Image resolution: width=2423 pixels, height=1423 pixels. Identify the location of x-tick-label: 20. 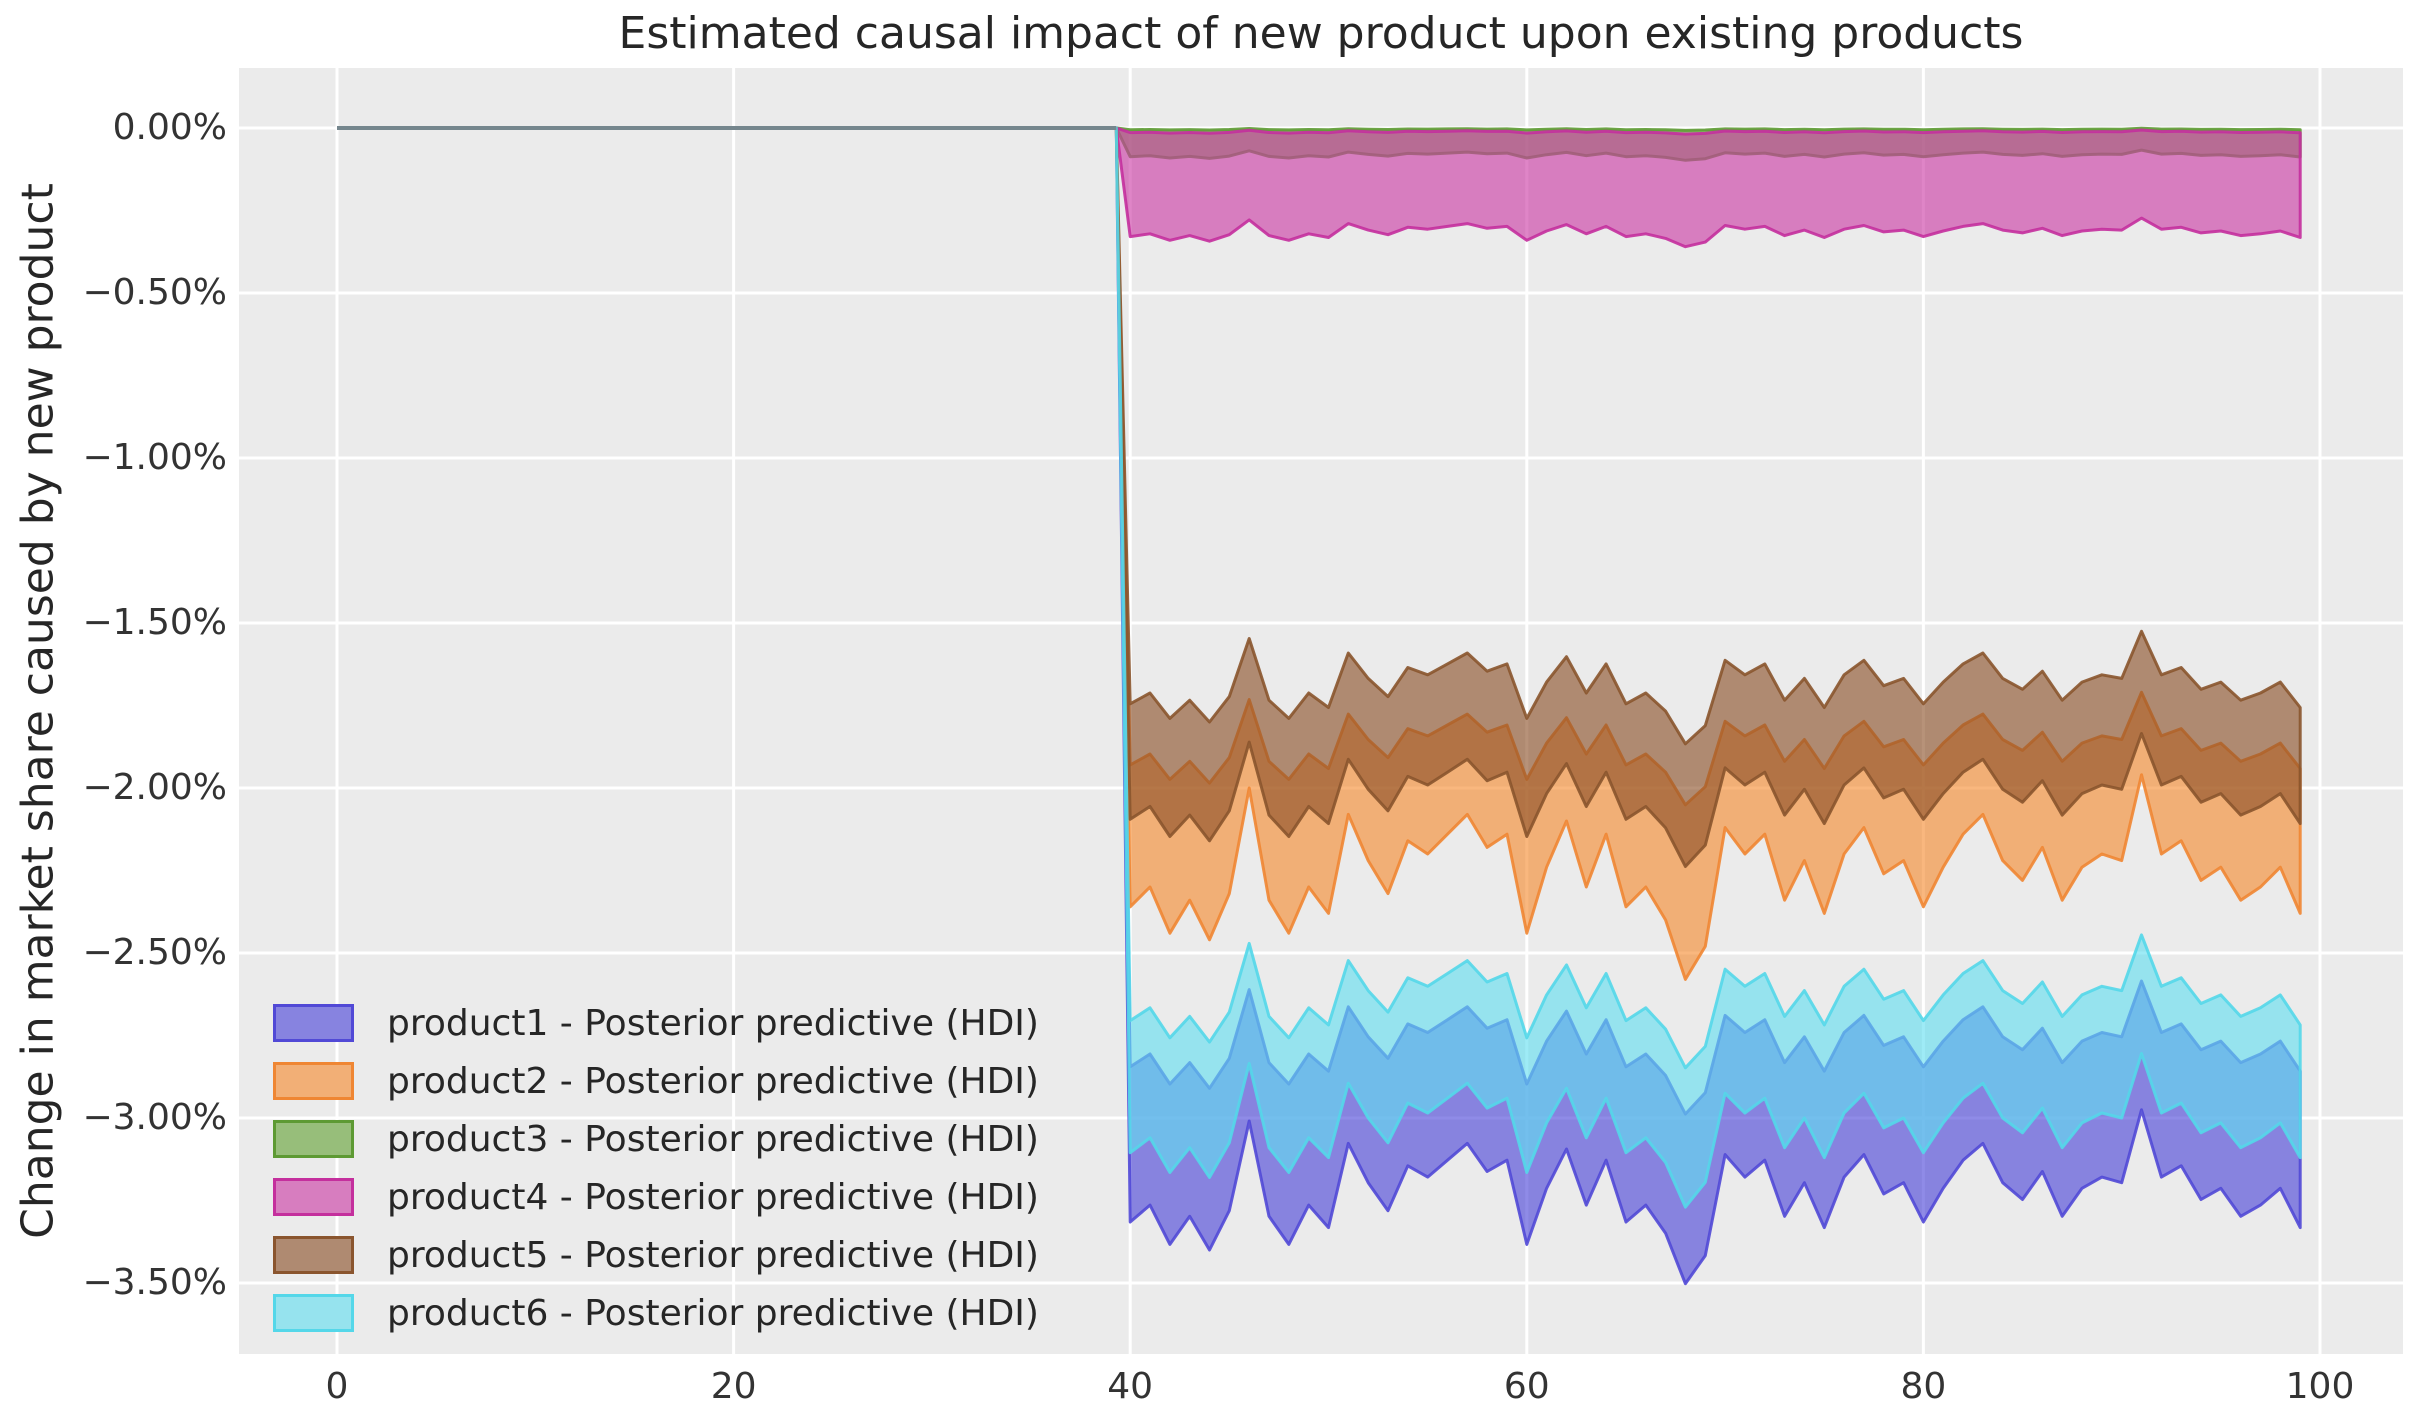
(733, 1386).